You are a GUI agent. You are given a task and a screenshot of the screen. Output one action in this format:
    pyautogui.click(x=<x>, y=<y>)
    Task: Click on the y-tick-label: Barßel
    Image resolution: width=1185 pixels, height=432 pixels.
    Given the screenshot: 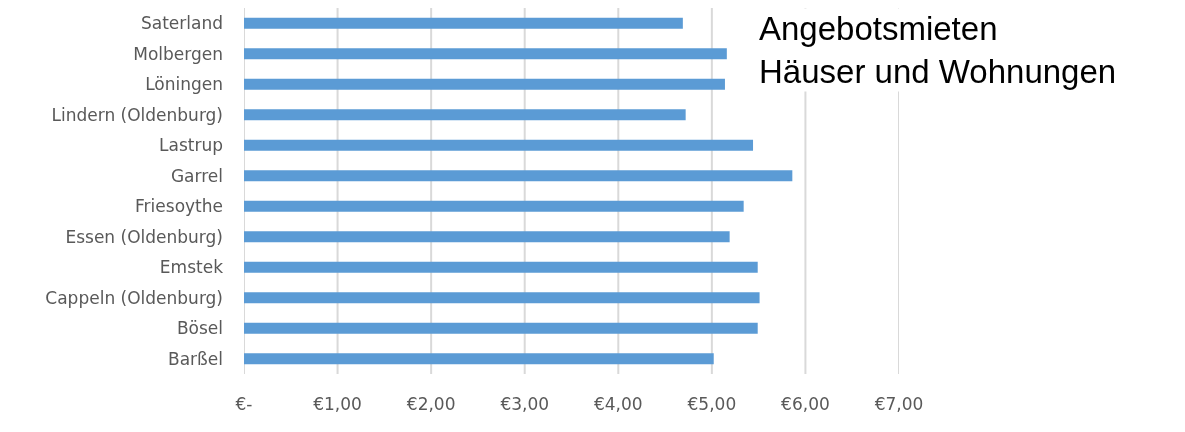 What is the action you would take?
    pyautogui.click(x=195, y=358)
    